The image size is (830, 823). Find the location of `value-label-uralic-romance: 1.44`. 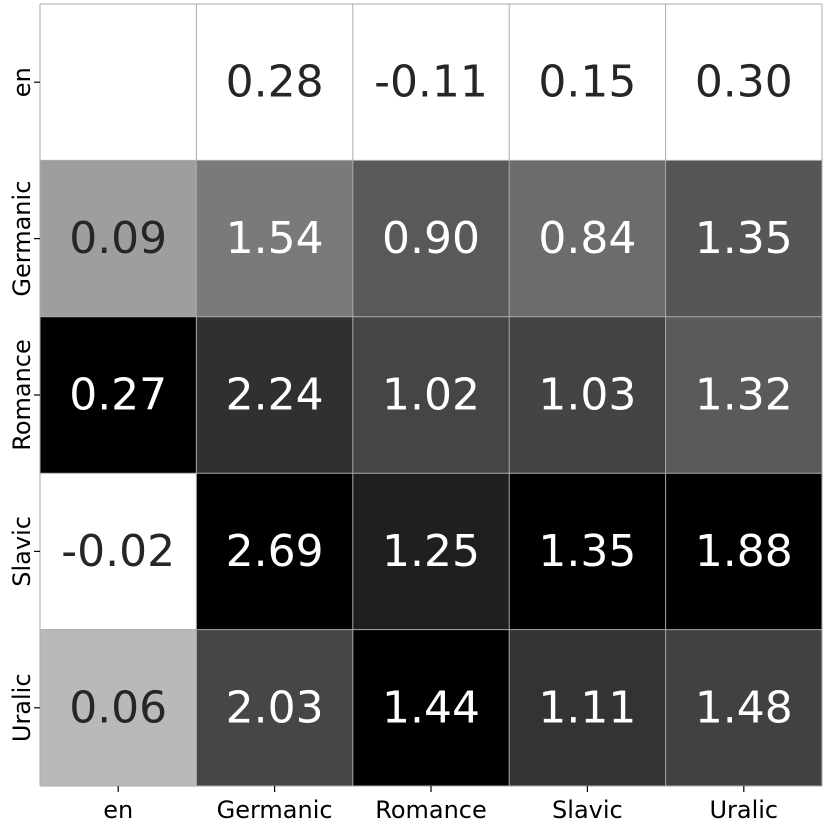

value-label-uralic-romance: 1.44 is located at coordinates (431, 707).